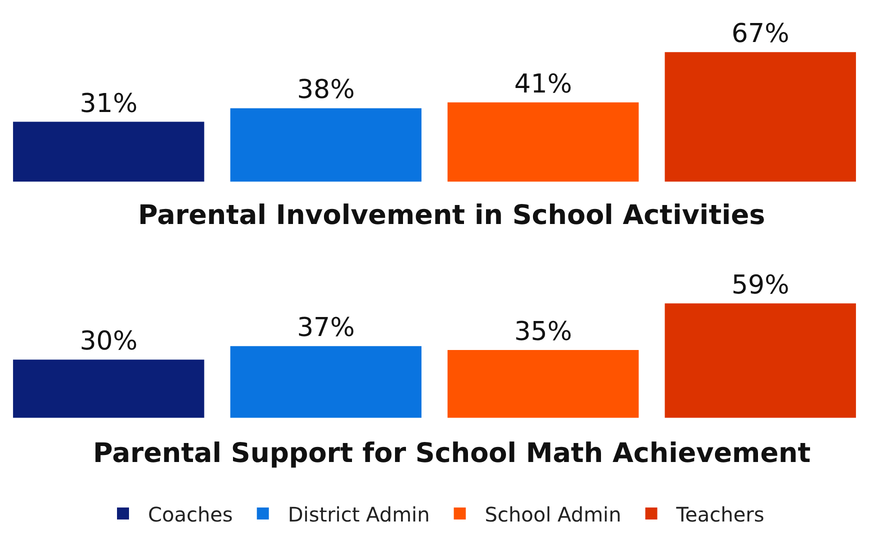 The height and width of the screenshot is (533, 869). I want to click on legend-label: School Admin, so click(553, 514).